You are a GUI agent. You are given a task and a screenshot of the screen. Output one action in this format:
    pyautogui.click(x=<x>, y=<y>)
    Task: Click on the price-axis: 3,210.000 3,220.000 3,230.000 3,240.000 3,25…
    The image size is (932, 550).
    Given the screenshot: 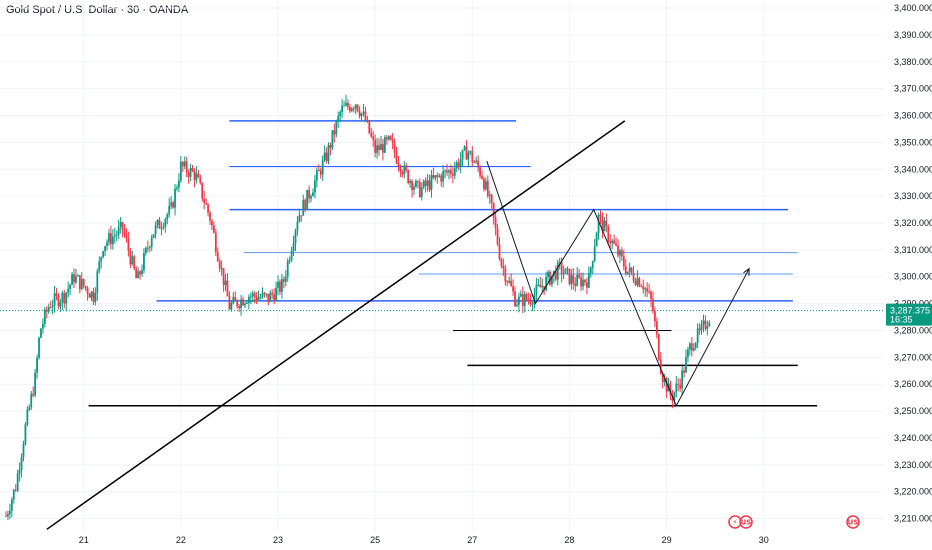 What is the action you would take?
    pyautogui.click(x=913, y=263)
    